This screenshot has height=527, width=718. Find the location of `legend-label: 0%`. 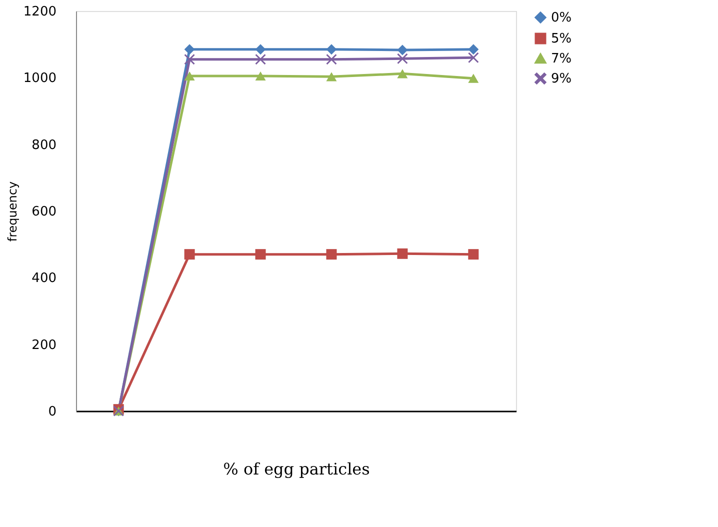

legend-label: 0% is located at coordinates (561, 18).